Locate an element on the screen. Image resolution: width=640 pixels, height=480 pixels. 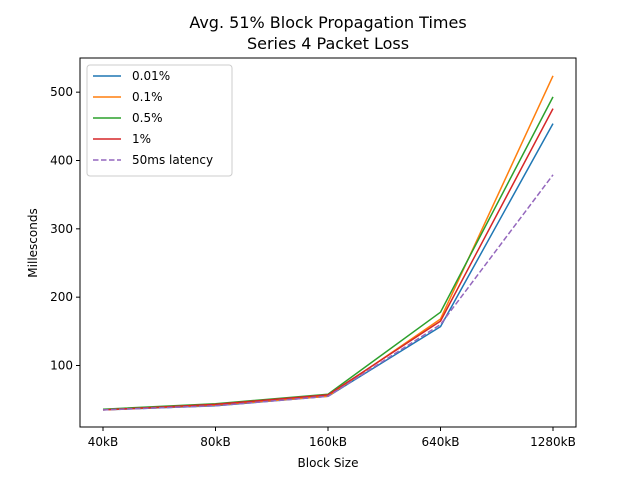
legend-frame is located at coordinates (159, 120).